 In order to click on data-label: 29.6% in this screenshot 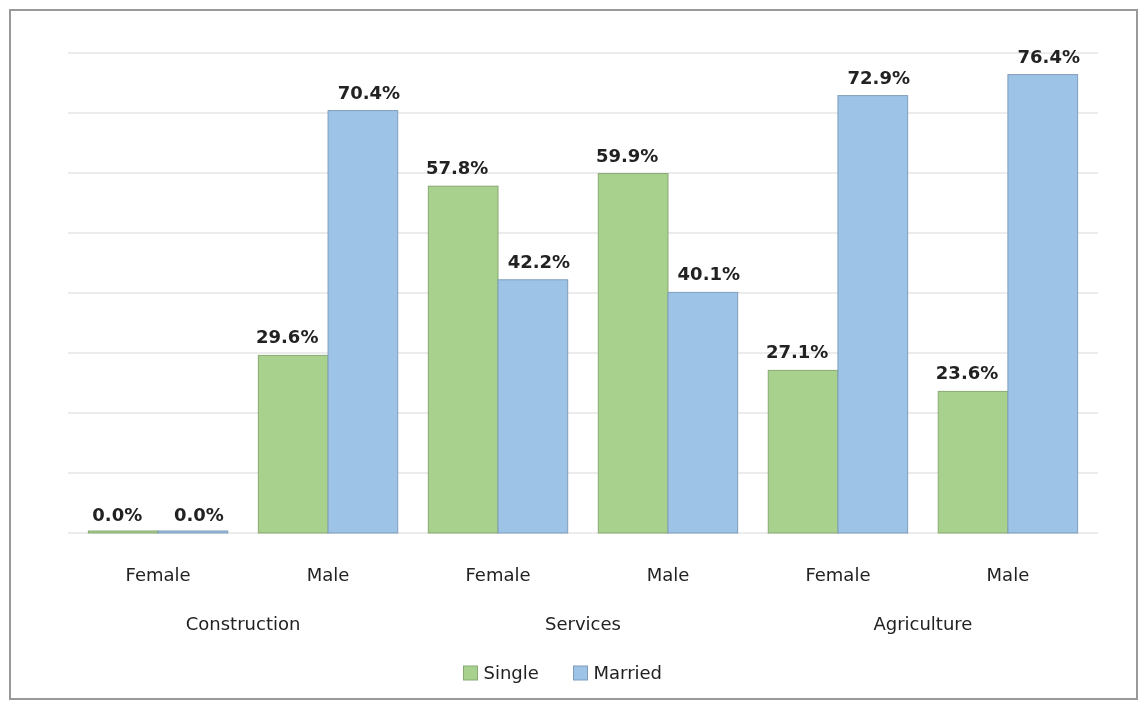, I will do `click(287, 337)`.